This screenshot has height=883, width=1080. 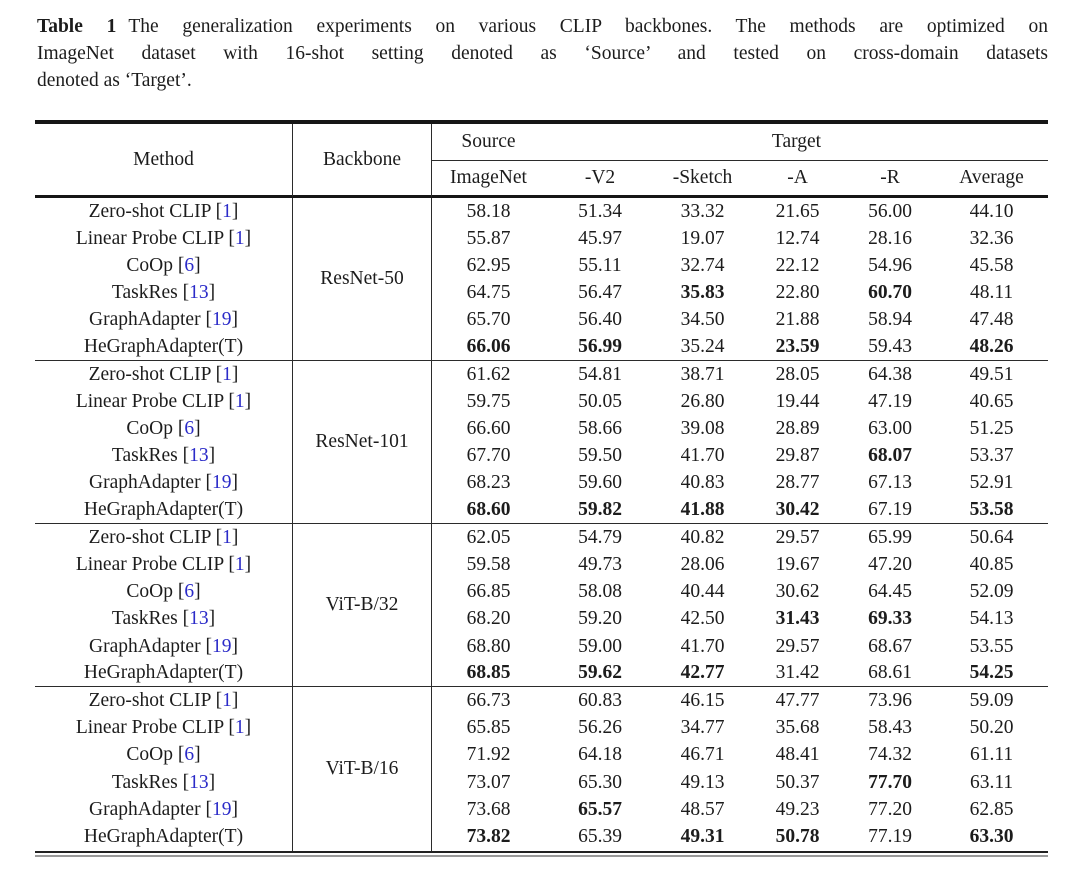 I want to click on value-cell: 19.67, so click(x=797, y=565).